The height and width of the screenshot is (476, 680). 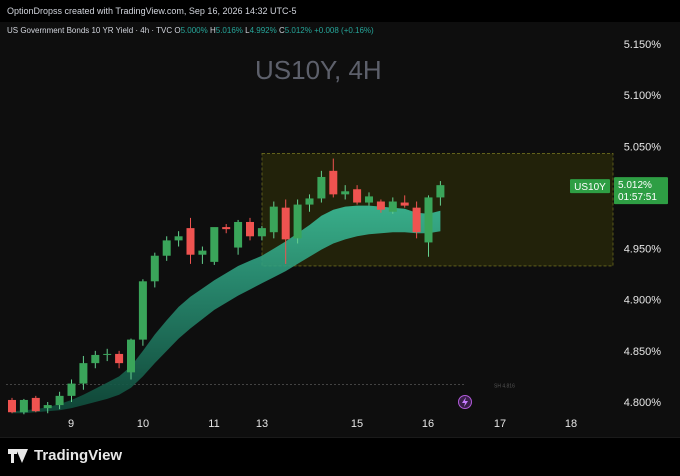 What do you see at coordinates (281, 30) in the screenshot?
I see `close-label: C` at bounding box center [281, 30].